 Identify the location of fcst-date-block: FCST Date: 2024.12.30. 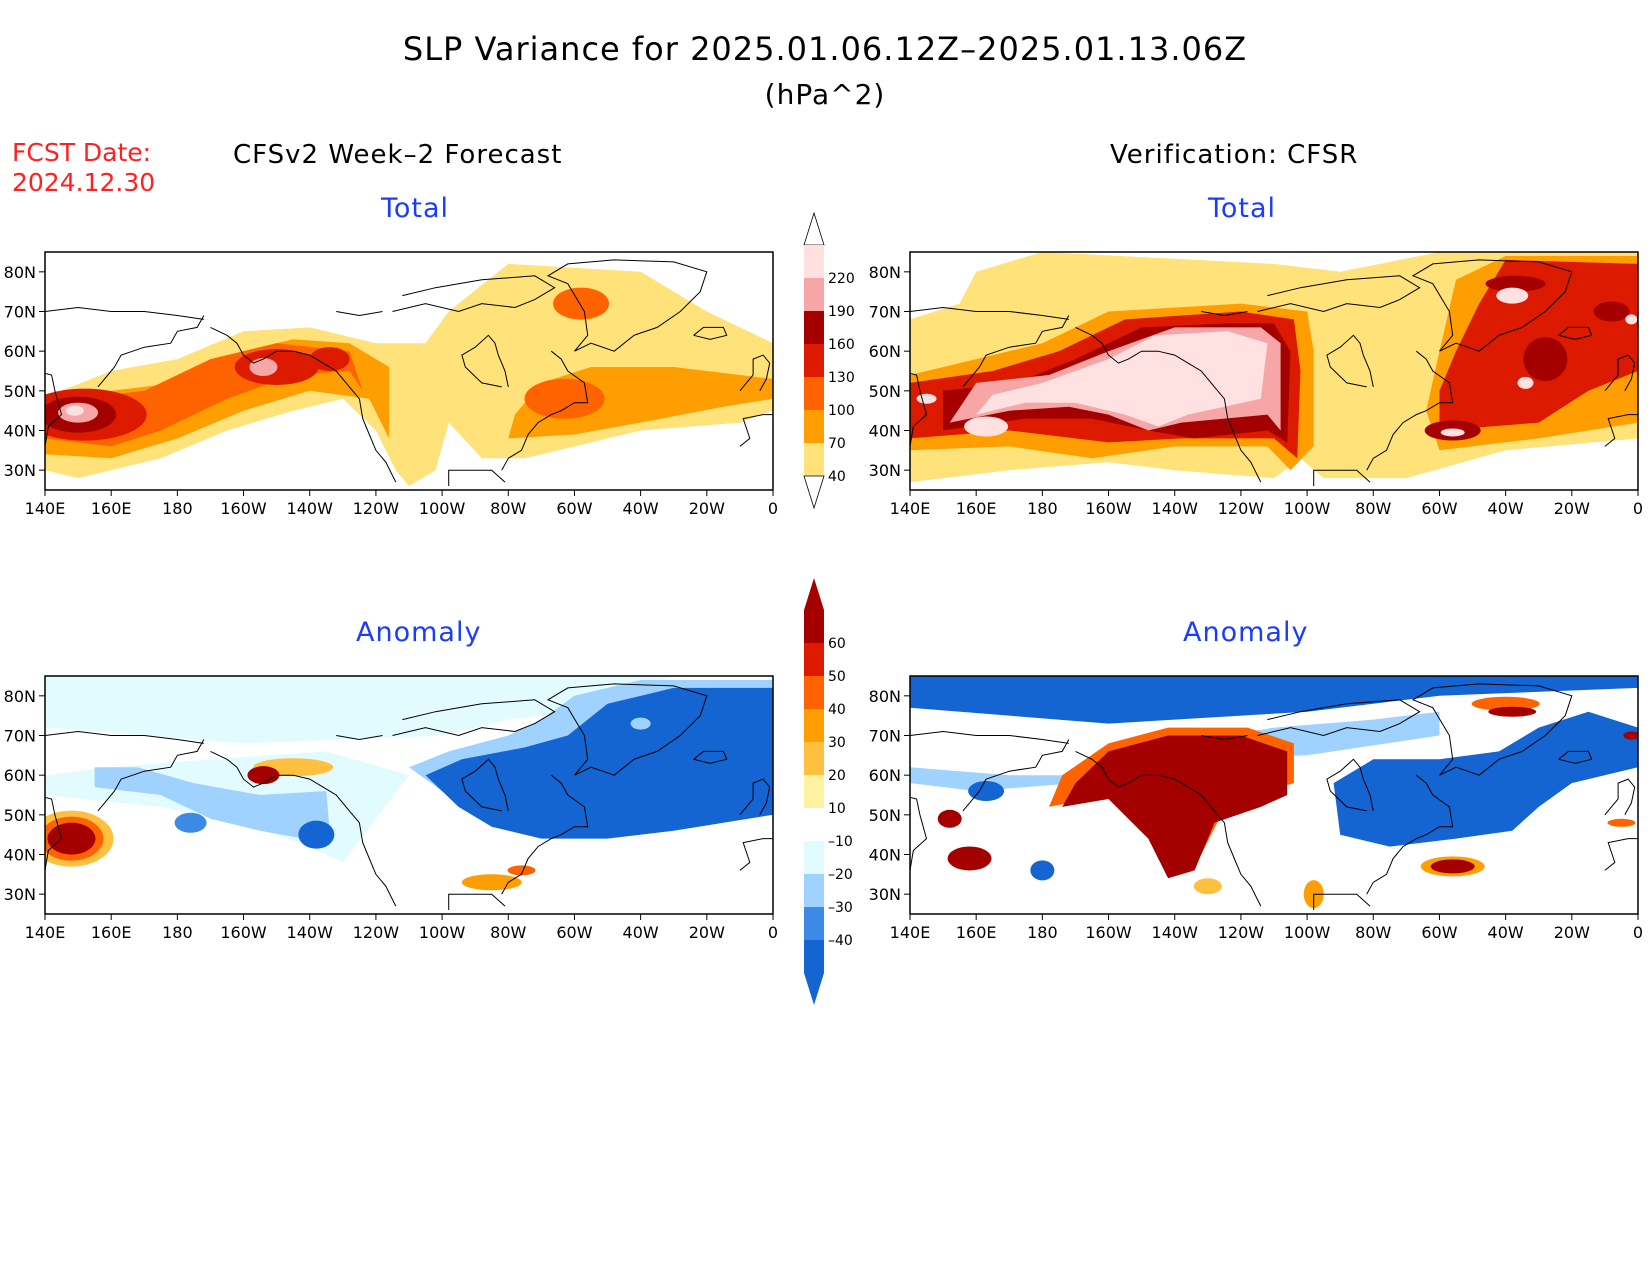
(83, 168).